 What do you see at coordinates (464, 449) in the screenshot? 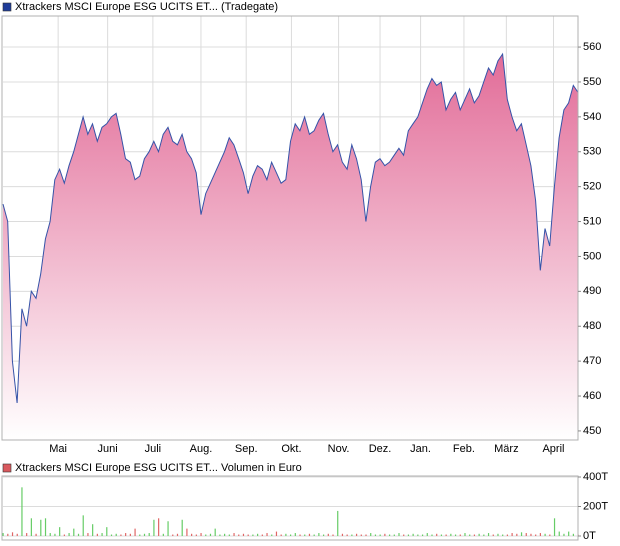
I see `x-tick-label: Feb.` at bounding box center [464, 449].